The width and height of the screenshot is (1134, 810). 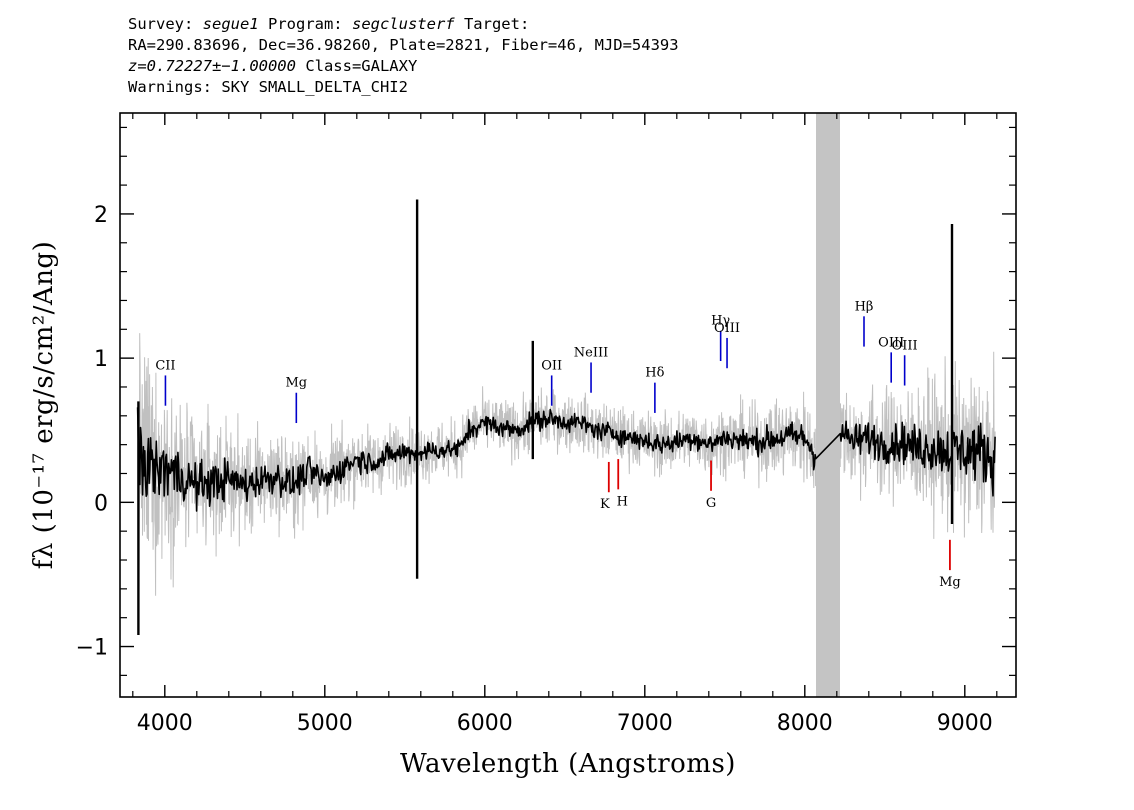 I want to click on emission-line-label: Hβ, so click(x=864, y=306).